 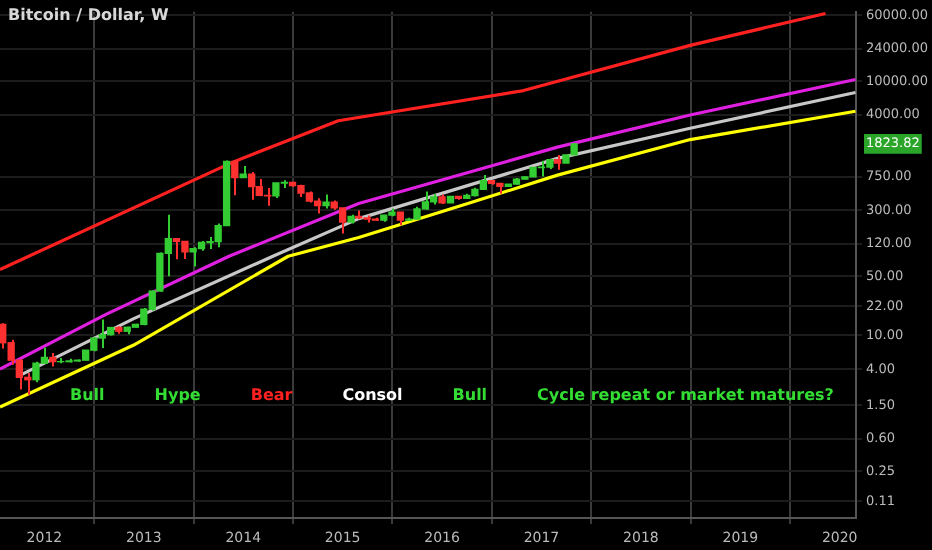 I want to click on annotation: Bear, so click(x=271, y=395).